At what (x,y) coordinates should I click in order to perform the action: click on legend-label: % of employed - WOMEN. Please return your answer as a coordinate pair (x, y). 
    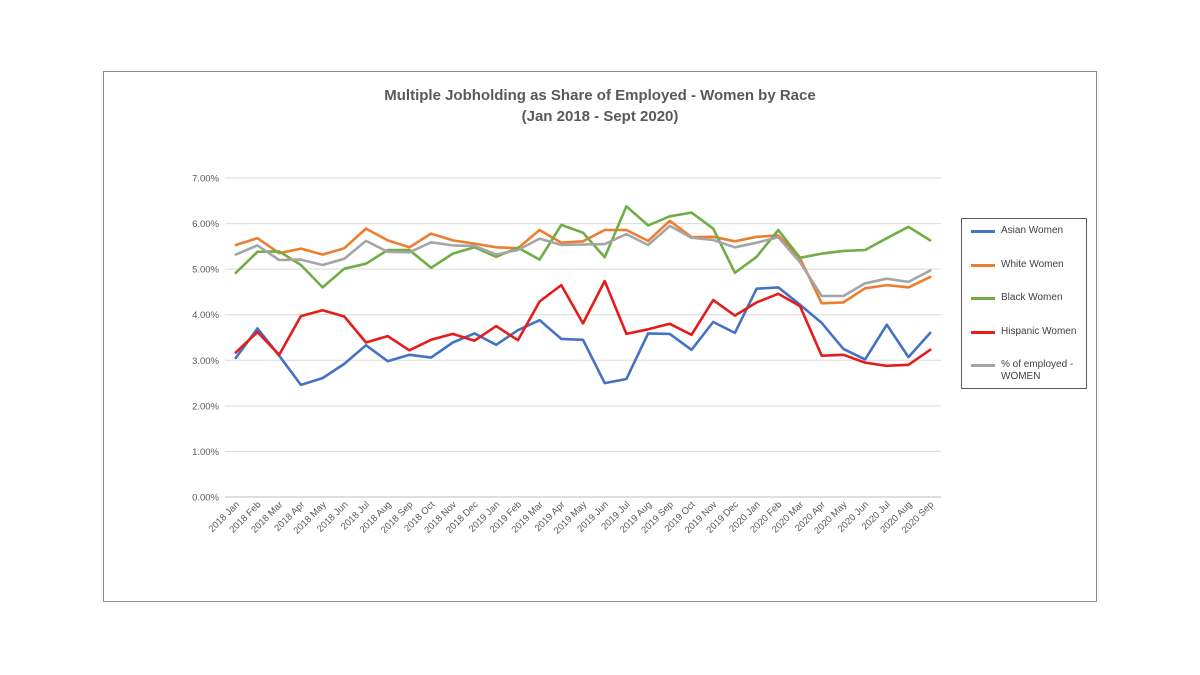
    Looking at the image, I should click on (1037, 370).